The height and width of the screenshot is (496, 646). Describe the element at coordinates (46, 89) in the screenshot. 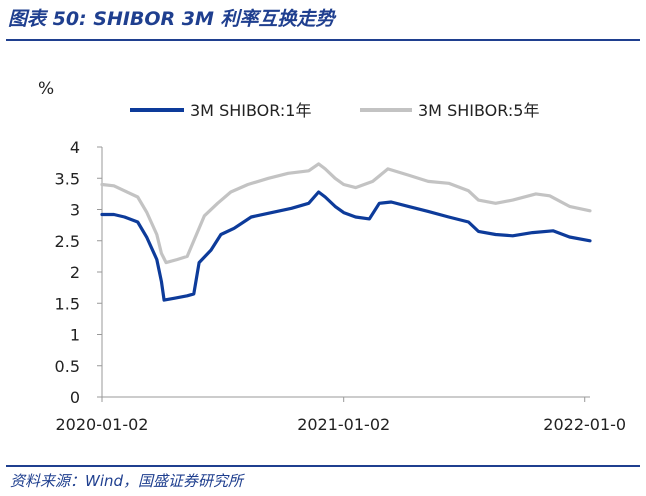

I see `y-unit-label: %` at that location.